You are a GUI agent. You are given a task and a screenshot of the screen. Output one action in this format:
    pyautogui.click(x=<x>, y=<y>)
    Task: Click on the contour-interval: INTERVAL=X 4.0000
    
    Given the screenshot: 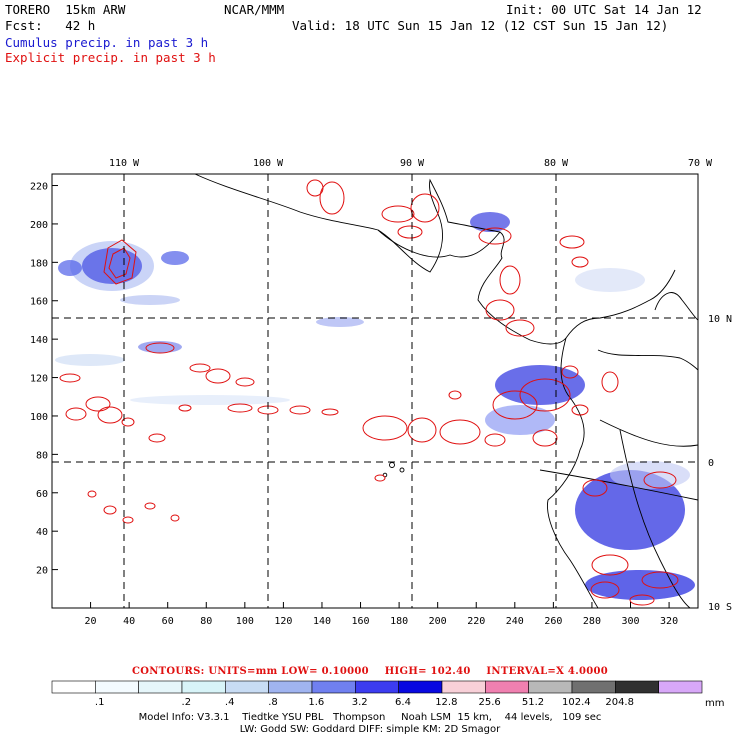 What is the action you would take?
    pyautogui.click(x=547, y=671)
    